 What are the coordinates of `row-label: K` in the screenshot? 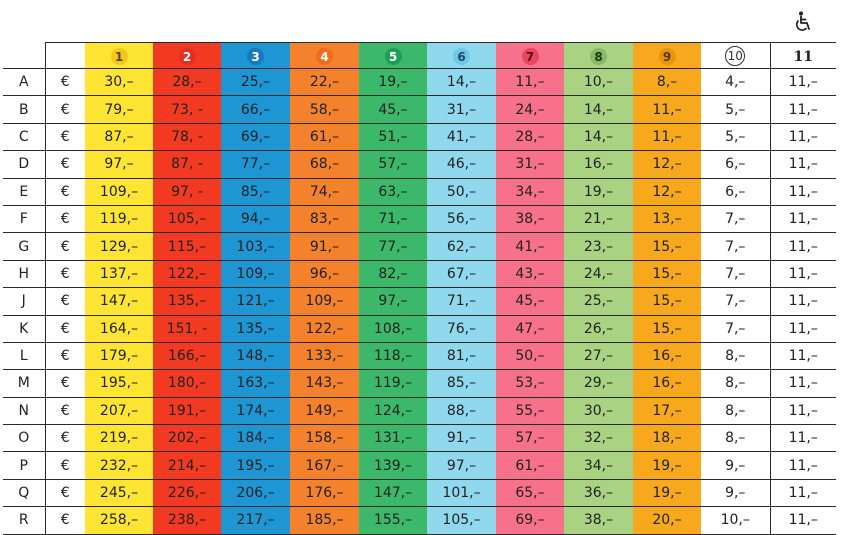 It's located at (24, 329).